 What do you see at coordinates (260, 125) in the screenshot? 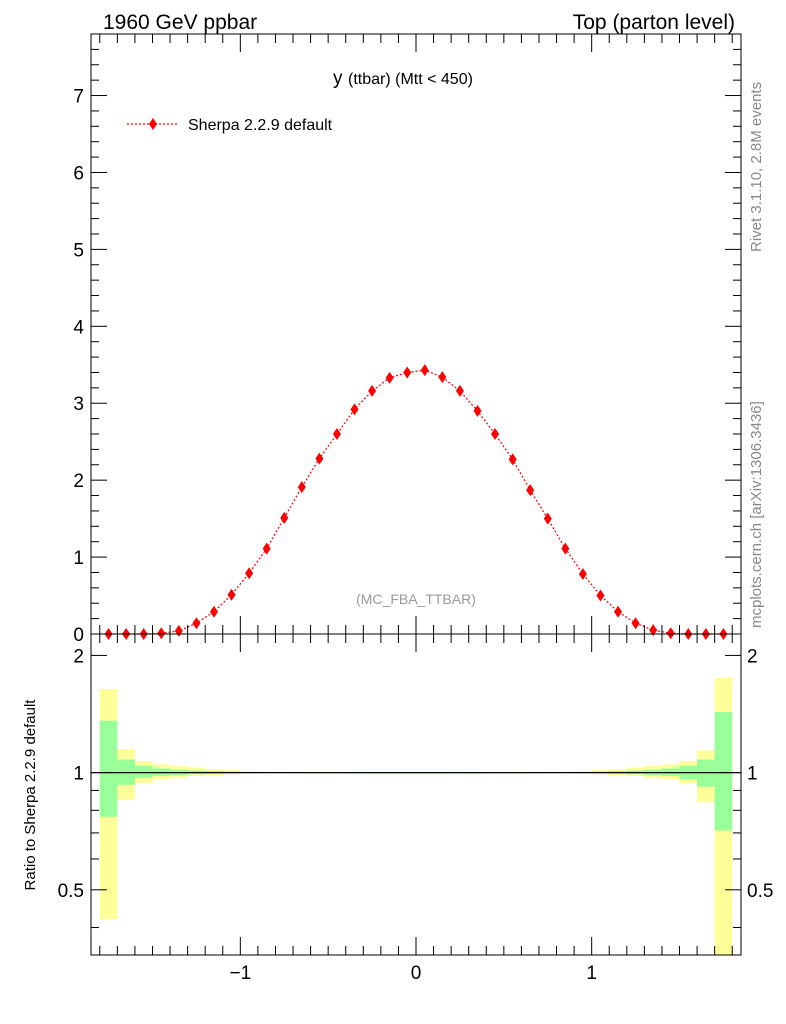
I see `legend-label: Sherpa 2.2.9 default` at bounding box center [260, 125].